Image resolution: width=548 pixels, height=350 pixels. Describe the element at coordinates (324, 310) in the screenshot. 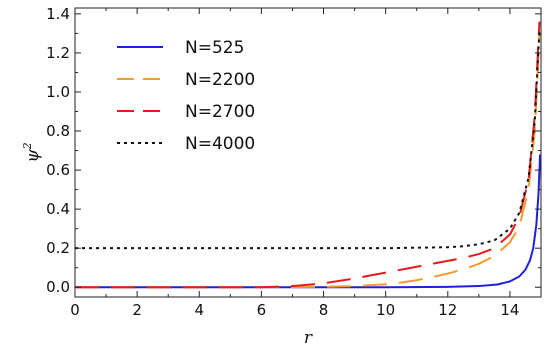

I see `x-tick-label: 8` at that location.